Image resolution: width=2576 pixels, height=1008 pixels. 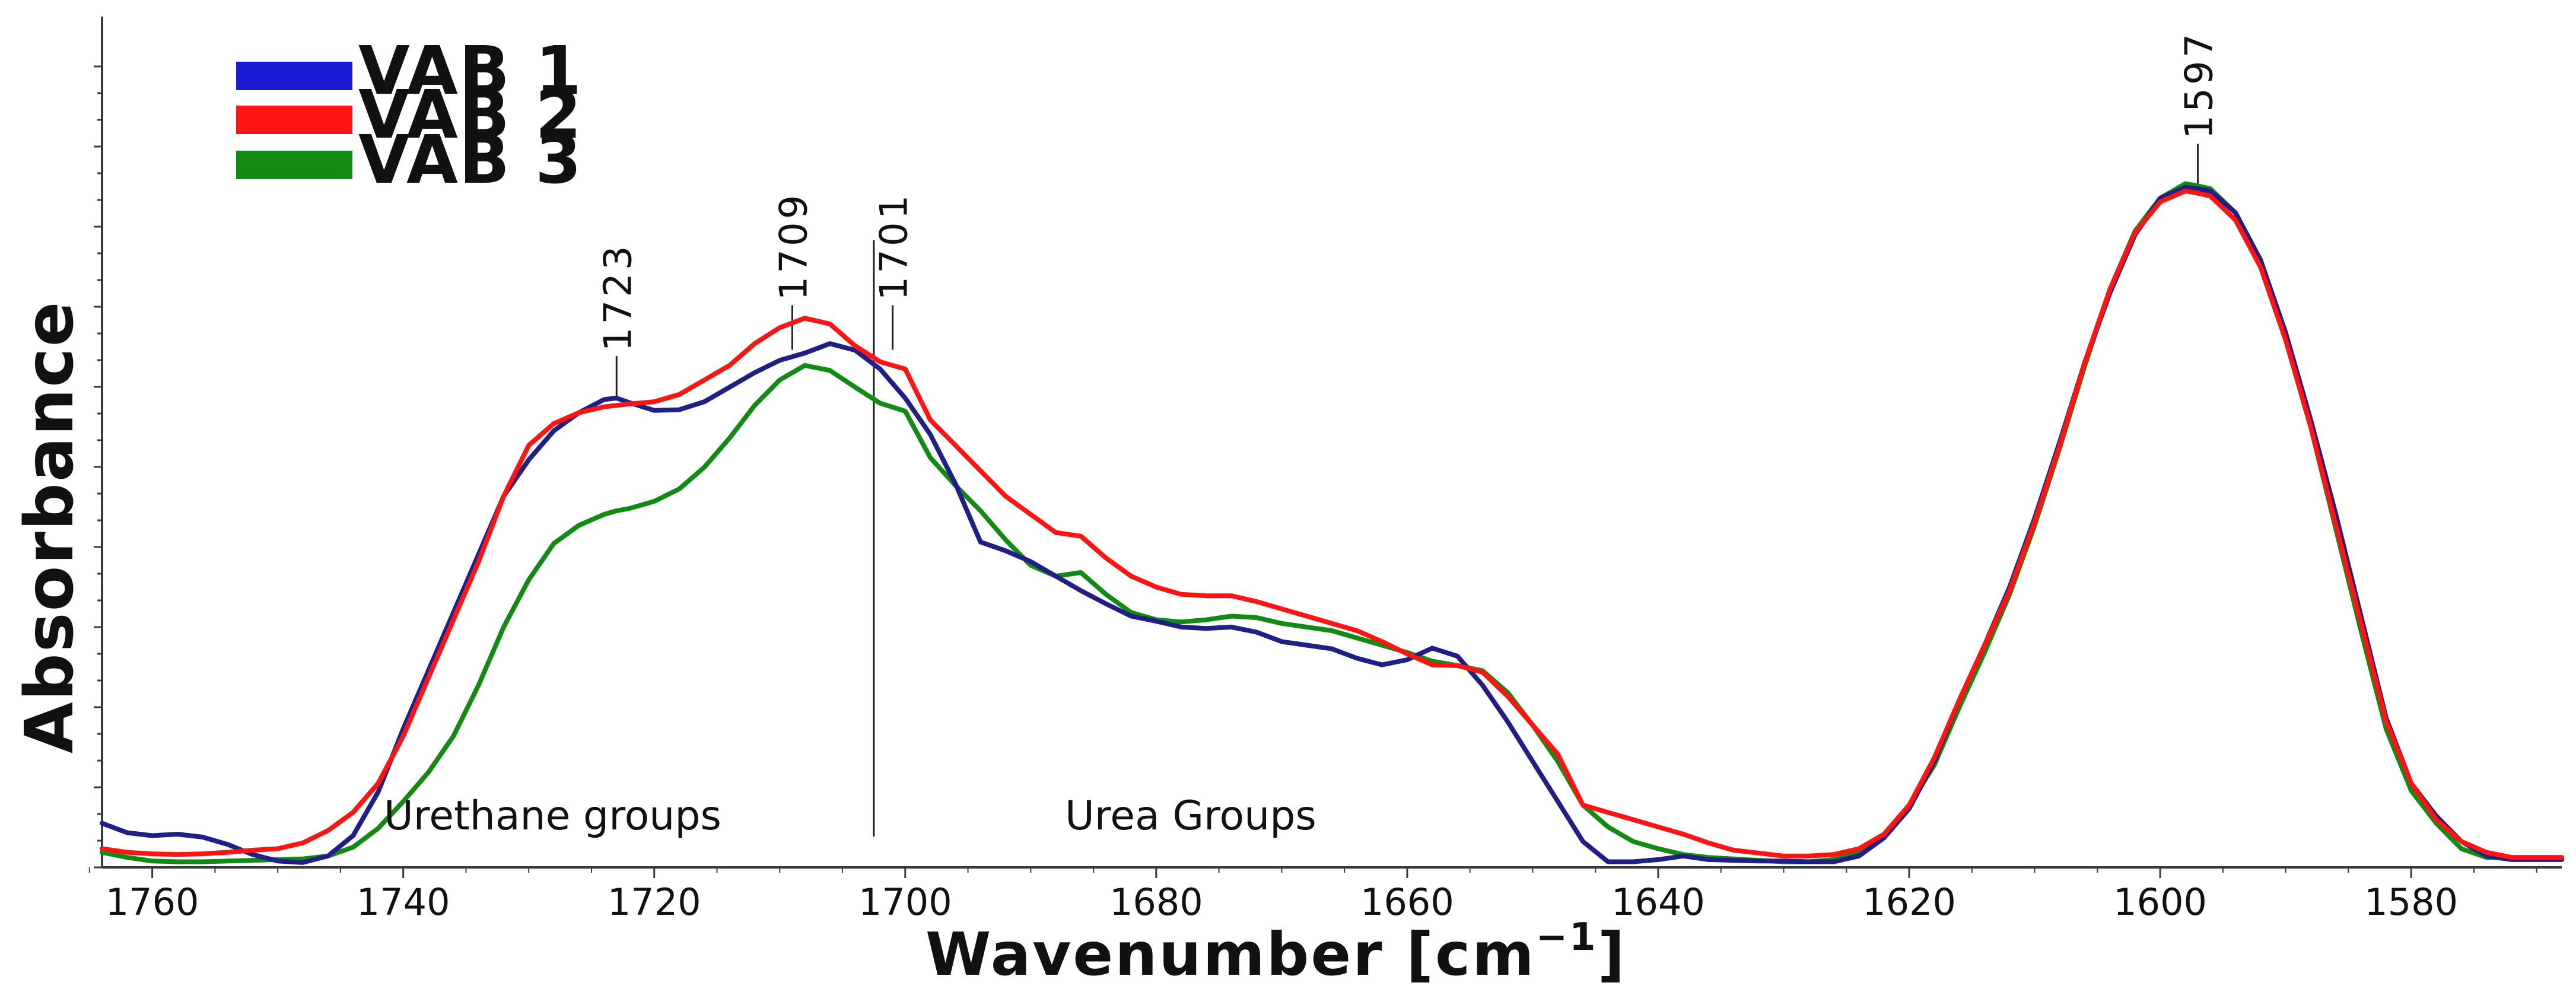 I want to click on x-tick-label: 1620, so click(x=1909, y=902).